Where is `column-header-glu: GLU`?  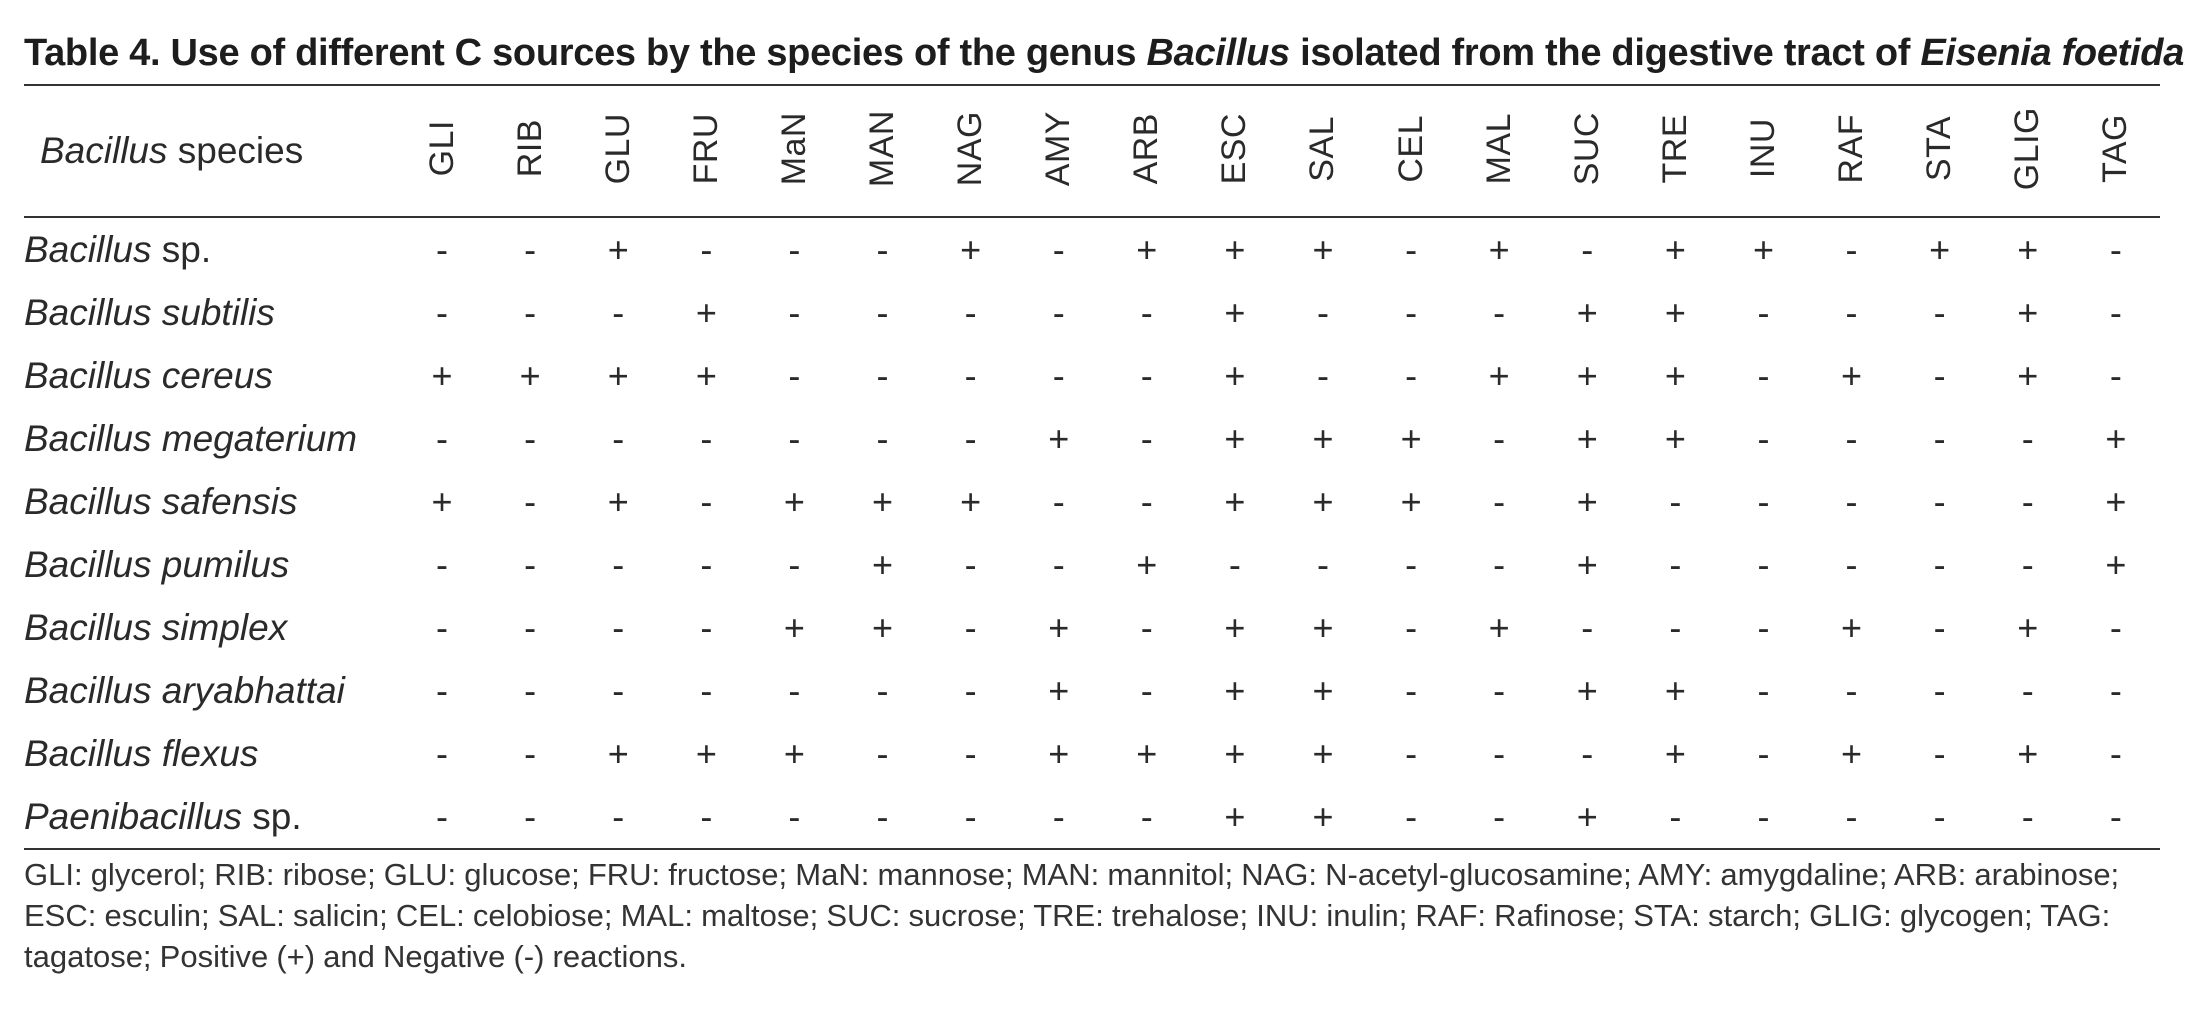 column-header-glu: GLU is located at coordinates (618, 152).